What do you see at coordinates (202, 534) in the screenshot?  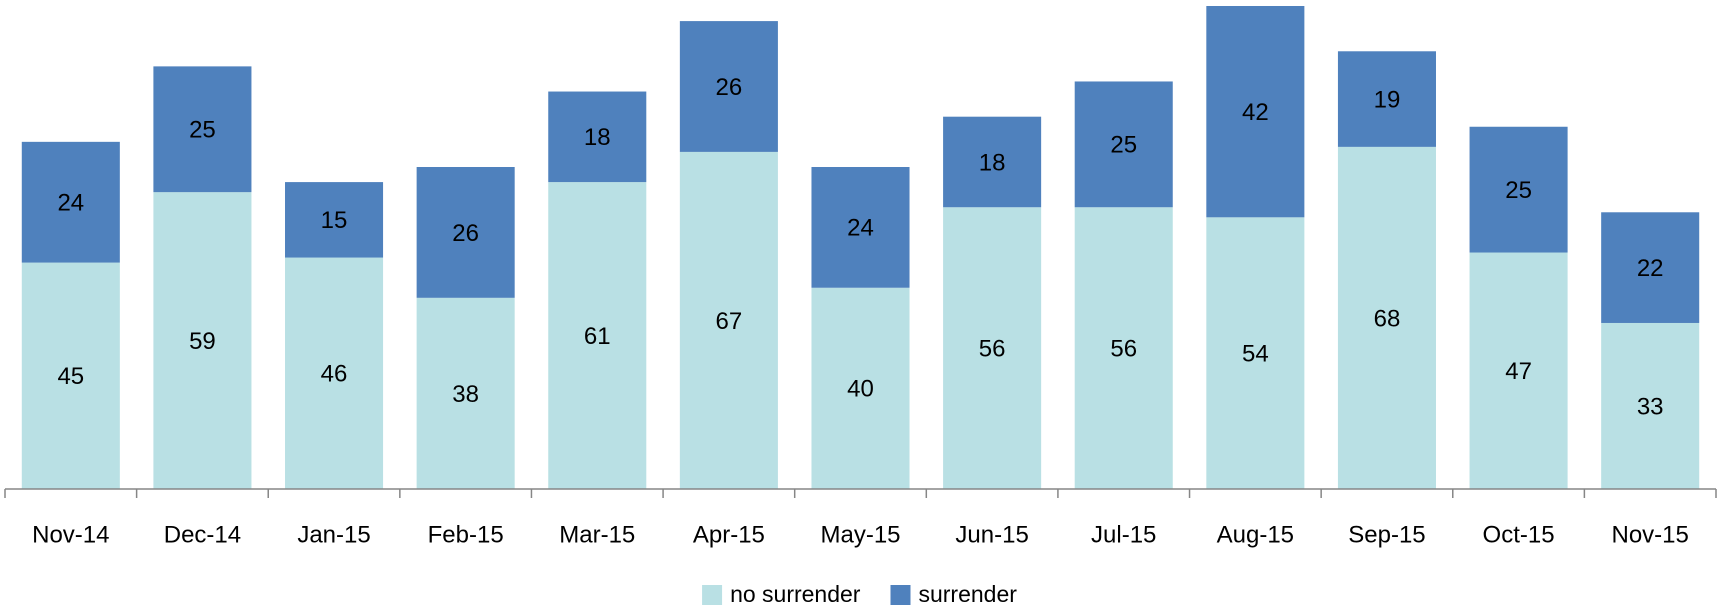 I see `x-tick-label: Dec-14` at bounding box center [202, 534].